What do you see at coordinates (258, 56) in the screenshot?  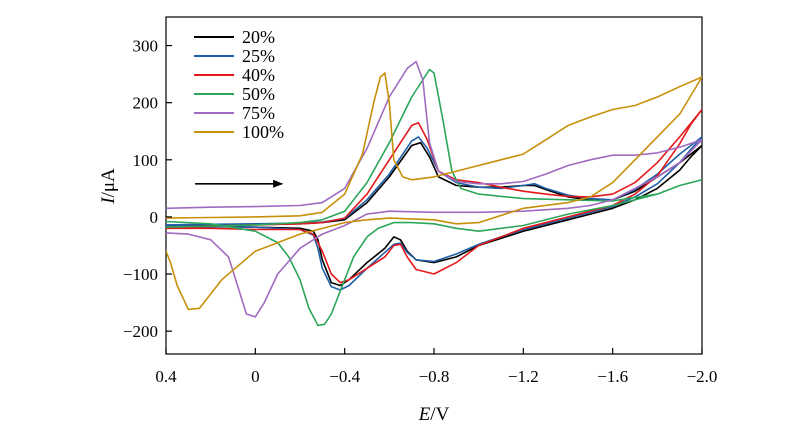 I see `legend-label: 25%` at bounding box center [258, 56].